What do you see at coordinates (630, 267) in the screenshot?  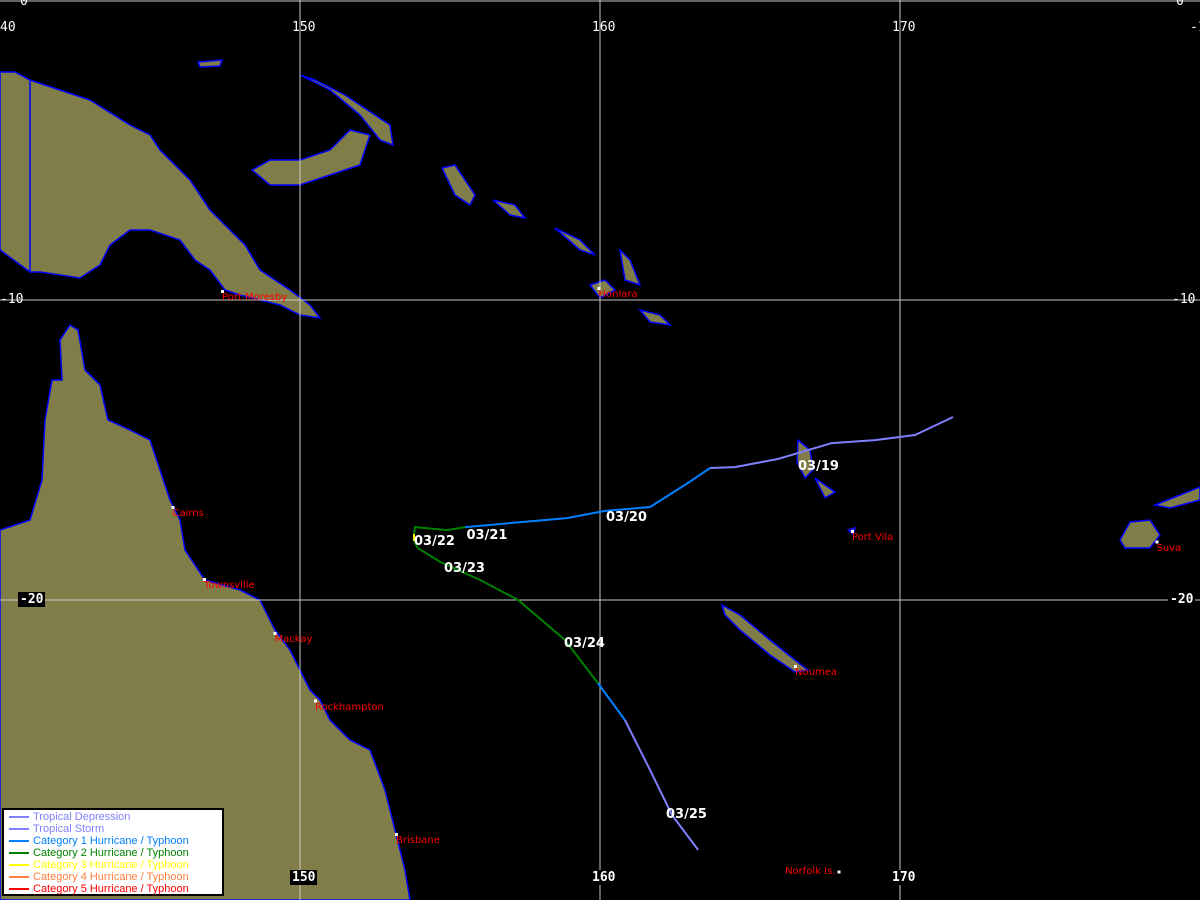 I see `malaita-land` at bounding box center [630, 267].